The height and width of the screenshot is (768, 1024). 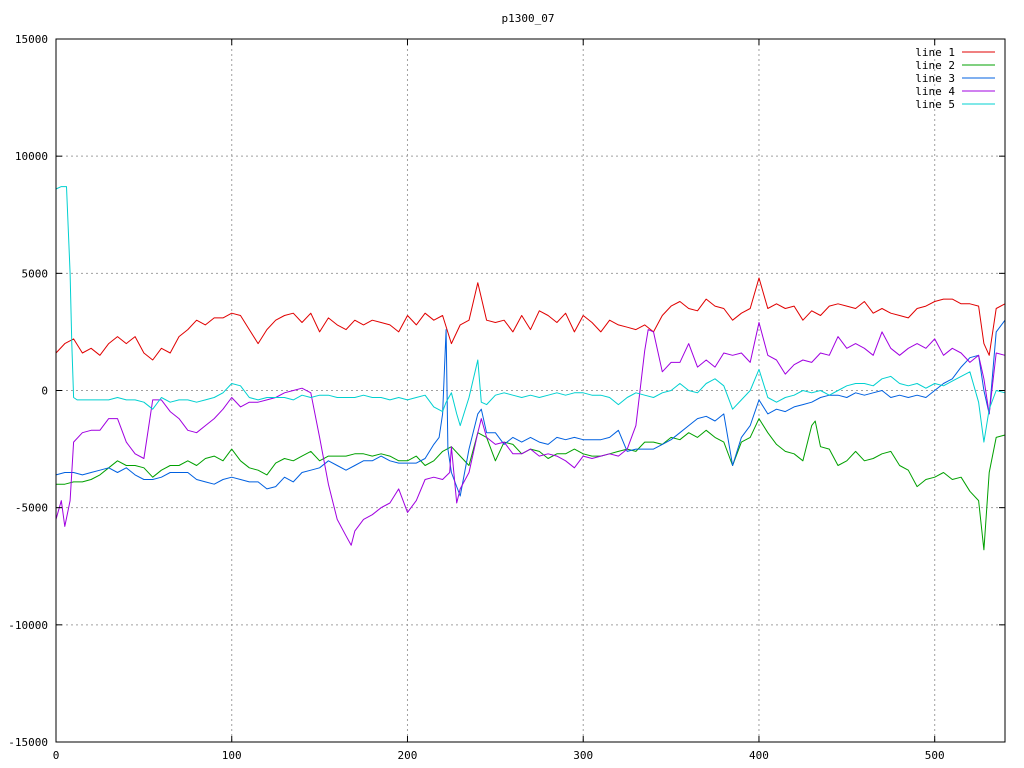 What do you see at coordinates (35, 273) in the screenshot?
I see `y-tick-label: 5000` at bounding box center [35, 273].